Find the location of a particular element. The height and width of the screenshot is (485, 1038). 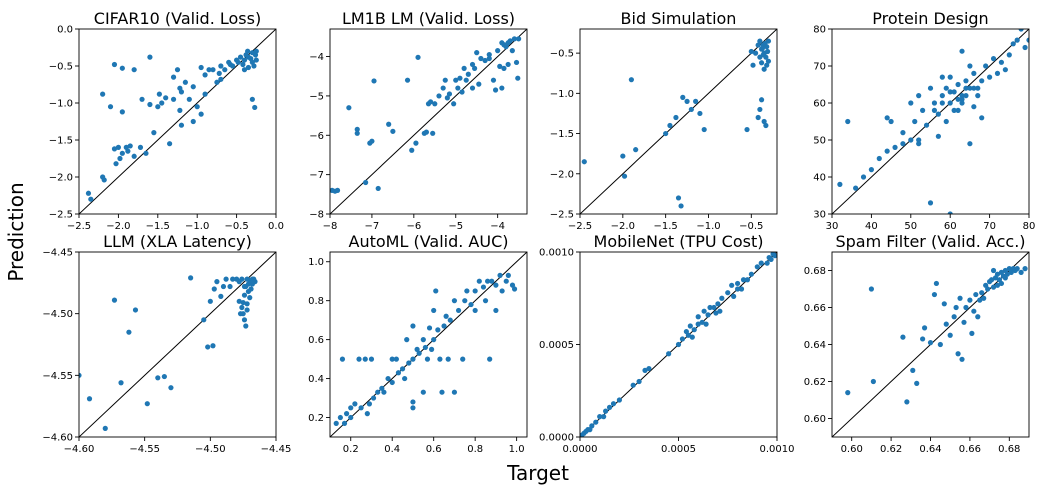

y-tick-label: −1.0 is located at coordinates (61, 104).